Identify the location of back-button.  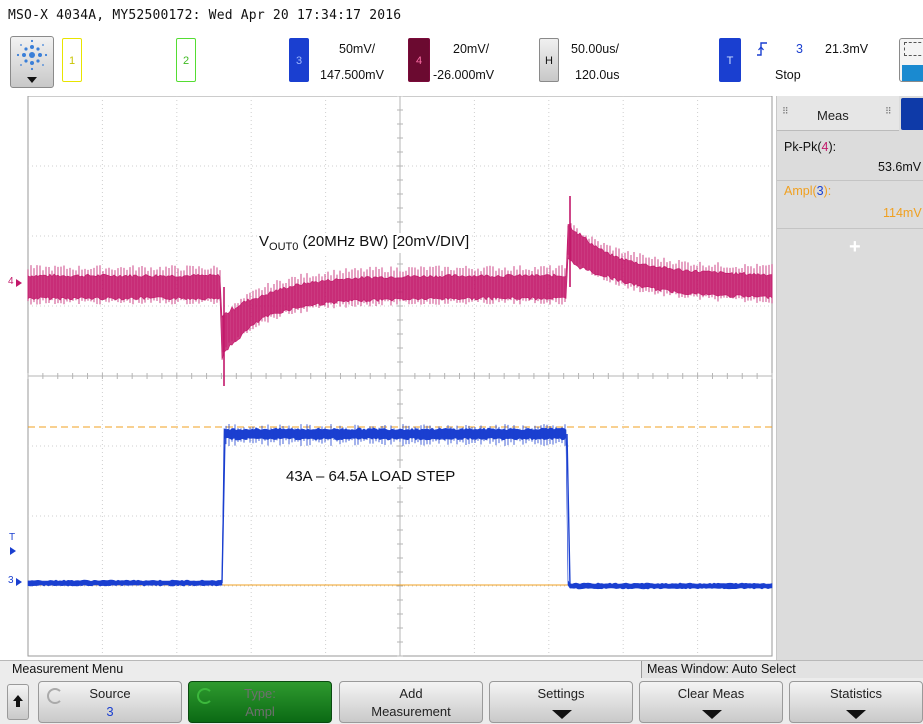
(18, 702).